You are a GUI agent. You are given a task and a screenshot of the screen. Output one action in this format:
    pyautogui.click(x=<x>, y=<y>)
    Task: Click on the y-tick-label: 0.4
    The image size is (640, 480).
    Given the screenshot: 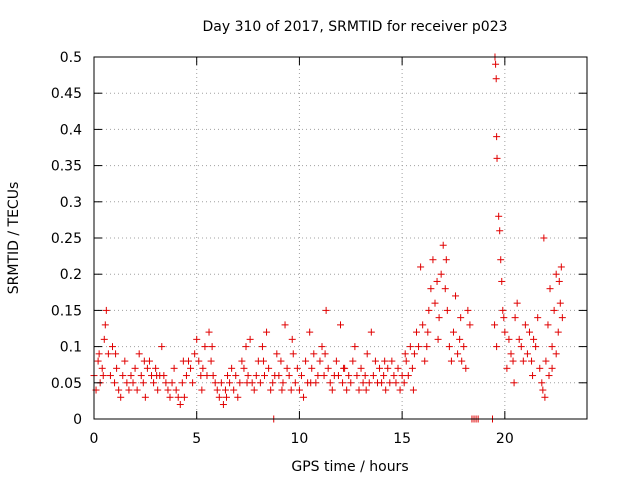 What is the action you would take?
    pyautogui.click(x=71, y=130)
    